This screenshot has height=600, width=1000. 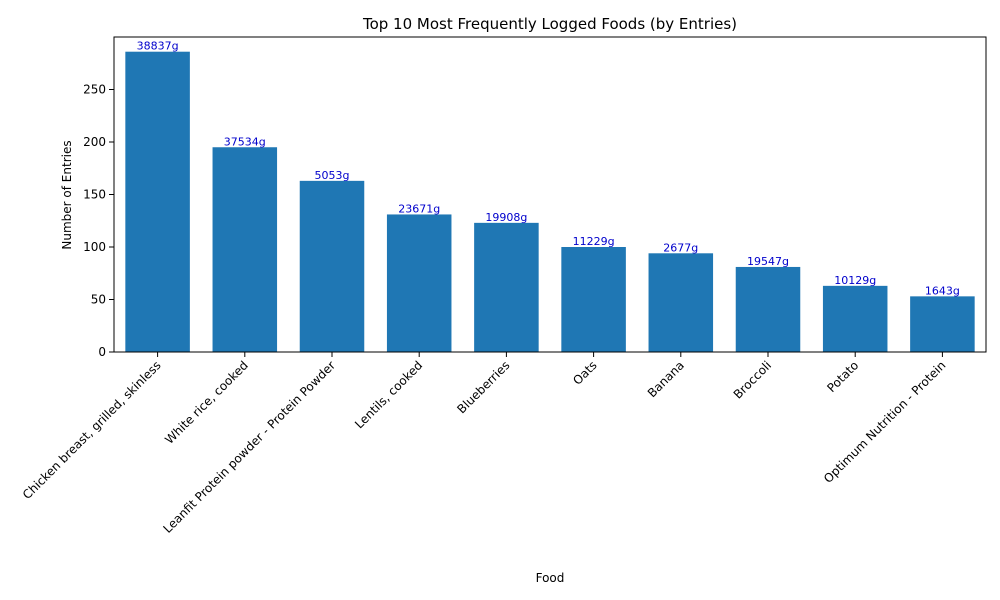 What do you see at coordinates (332, 175) in the screenshot?
I see `bar-data-label: 5053g` at bounding box center [332, 175].